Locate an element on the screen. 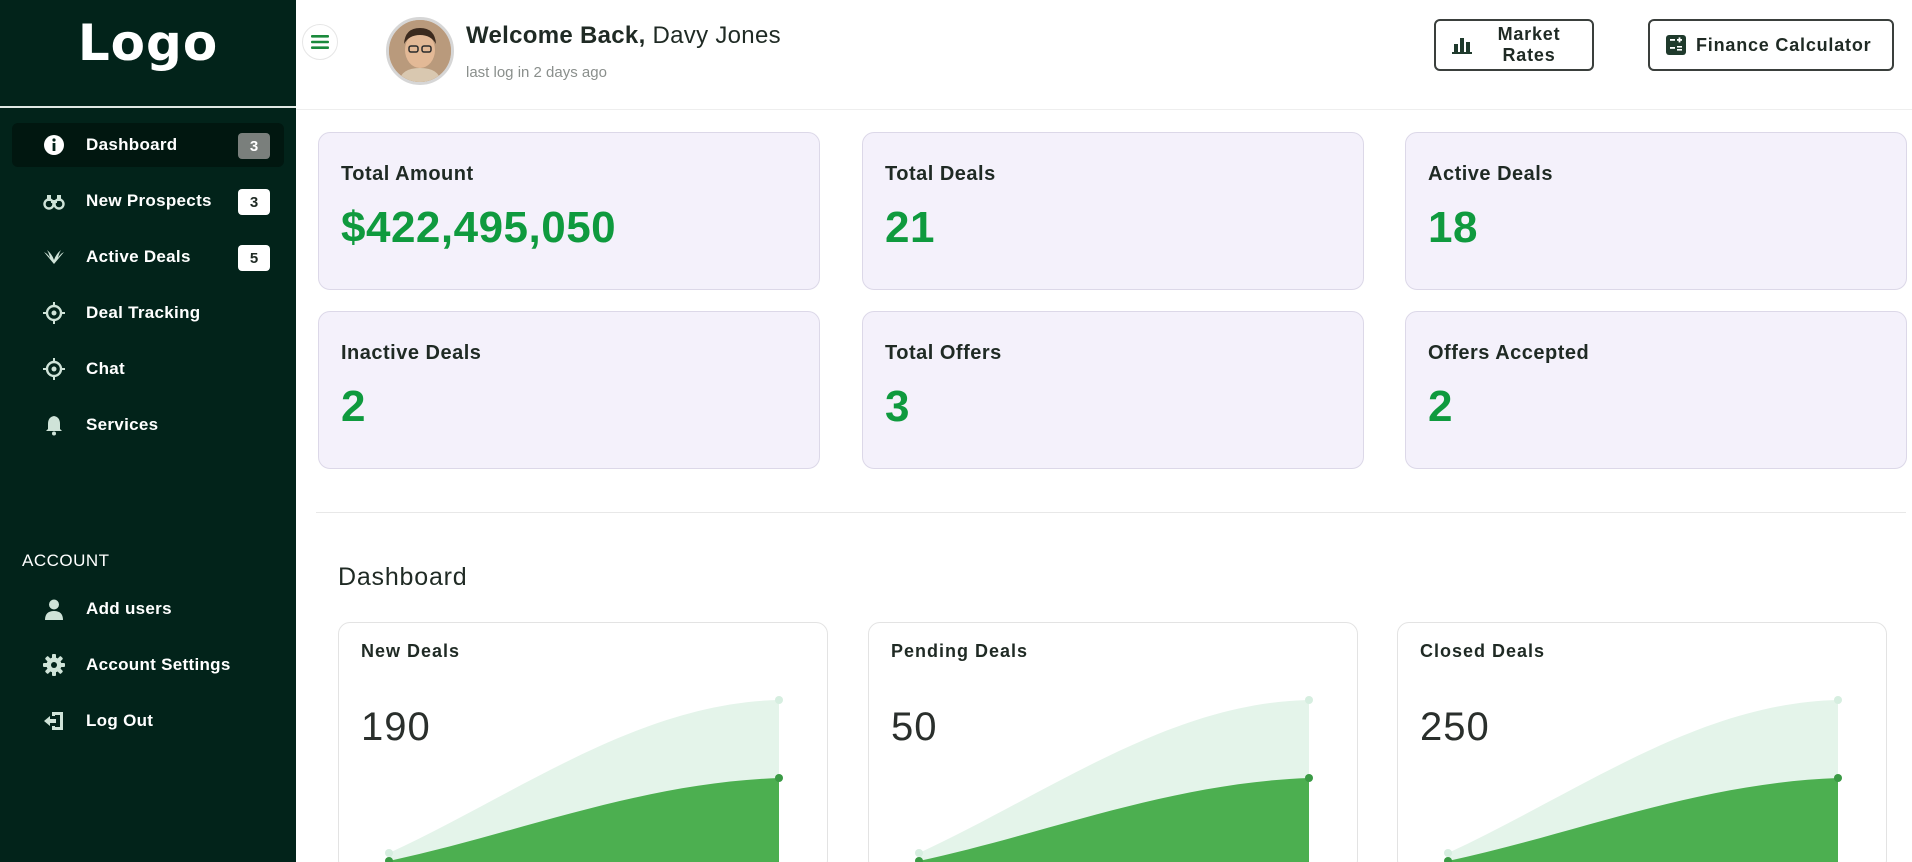  stat-value: 21 is located at coordinates (910, 227).